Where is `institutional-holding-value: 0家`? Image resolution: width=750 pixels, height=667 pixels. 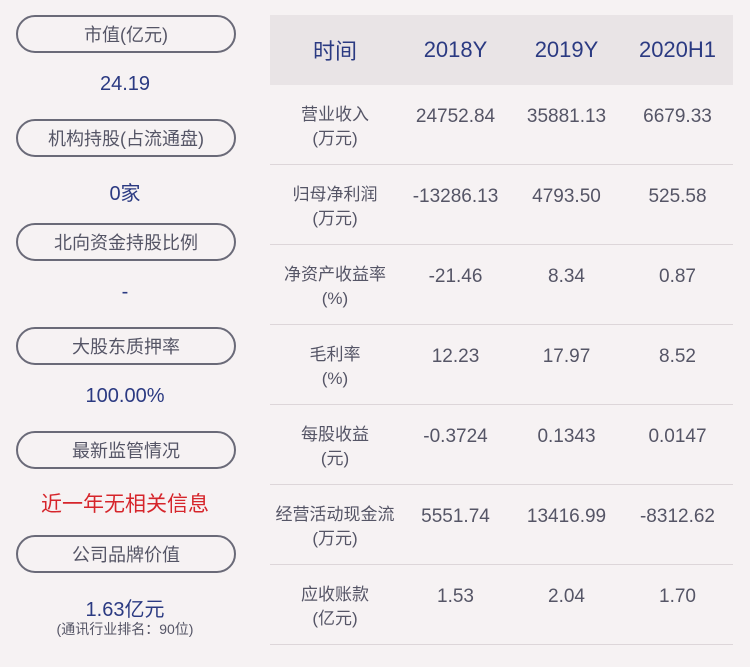
institutional-holding-value: 0家 is located at coordinates (125, 194).